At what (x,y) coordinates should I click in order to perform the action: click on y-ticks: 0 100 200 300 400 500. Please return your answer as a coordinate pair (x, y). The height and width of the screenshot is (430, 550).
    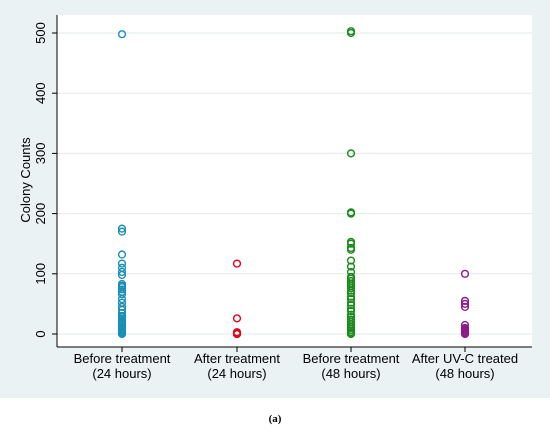
    Looking at the image, I should click on (45, 180).